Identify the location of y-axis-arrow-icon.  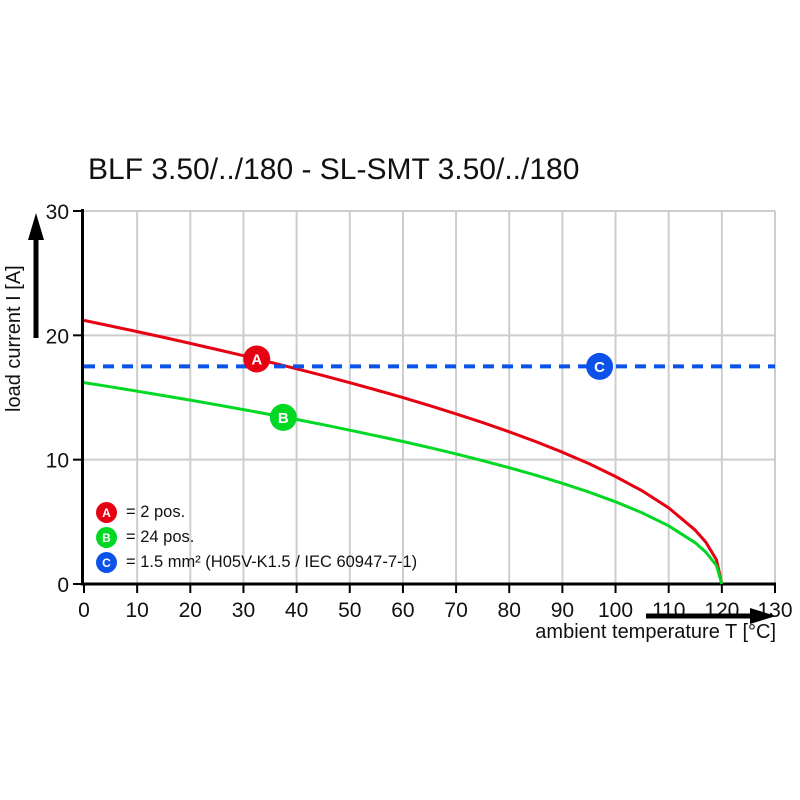
(36, 226).